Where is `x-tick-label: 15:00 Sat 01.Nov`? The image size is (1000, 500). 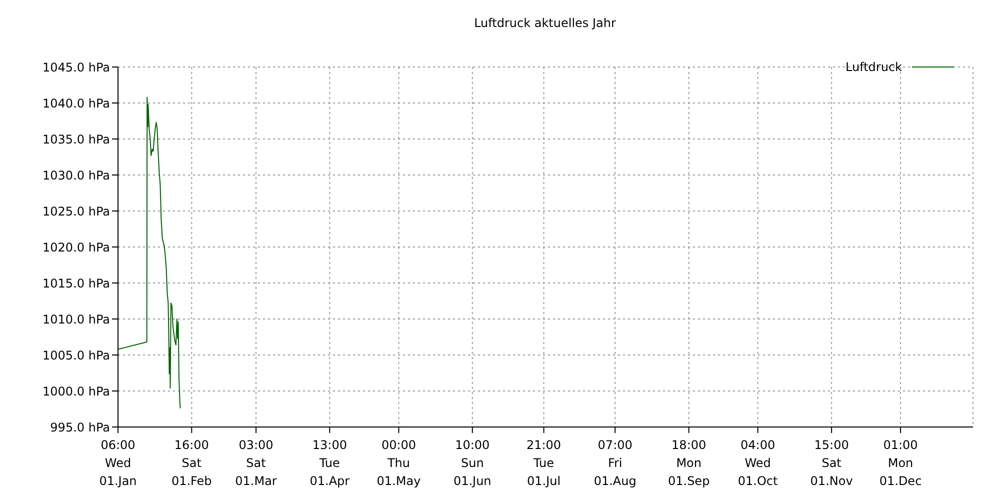
x-tick-label: 15:00 Sat 01.Nov is located at coordinates (831, 463).